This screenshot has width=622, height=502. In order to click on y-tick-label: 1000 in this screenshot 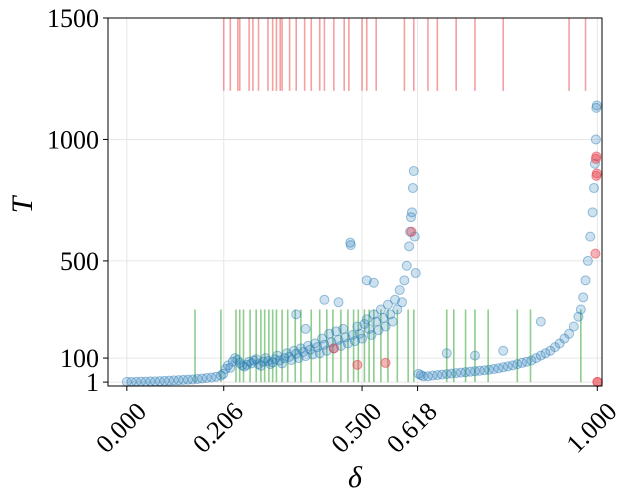, I will do `click(73, 139)`.